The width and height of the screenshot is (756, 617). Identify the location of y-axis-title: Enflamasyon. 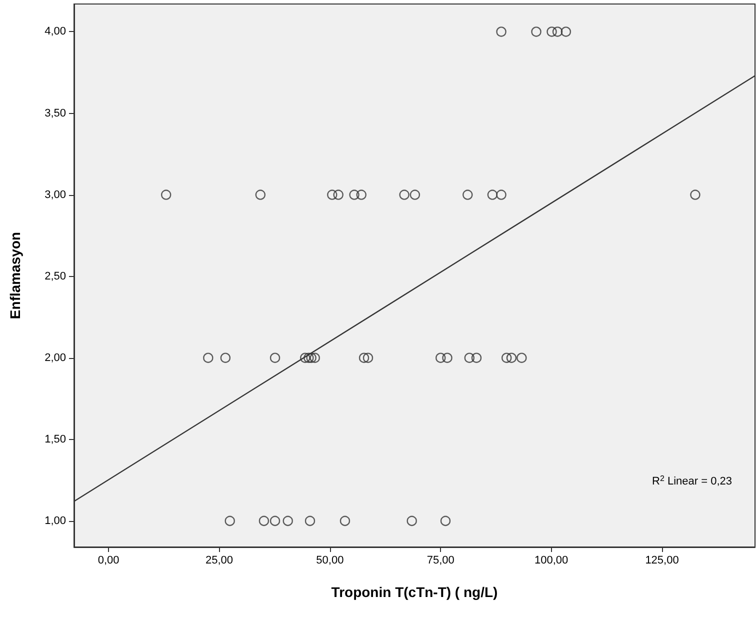
(15, 276).